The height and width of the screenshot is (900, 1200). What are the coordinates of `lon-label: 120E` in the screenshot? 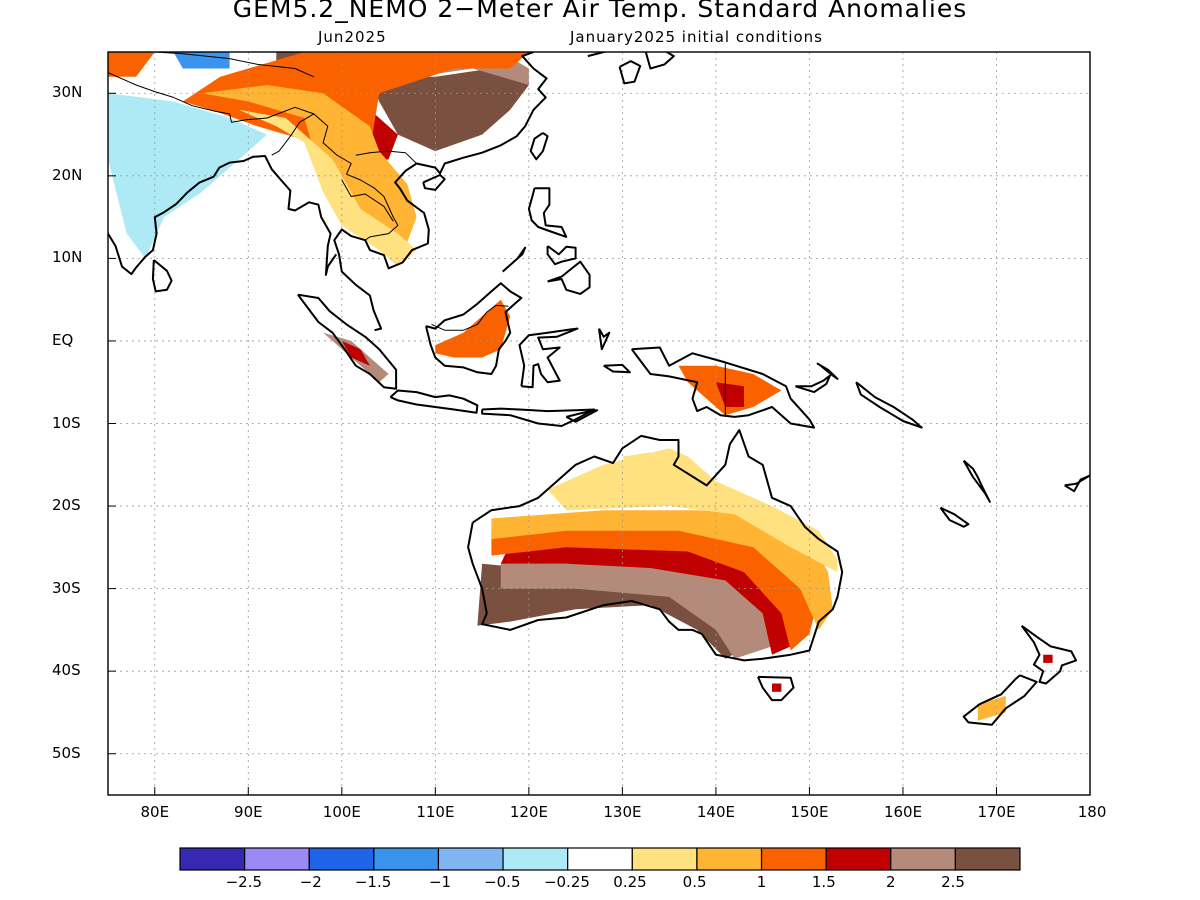 It's located at (528, 812).